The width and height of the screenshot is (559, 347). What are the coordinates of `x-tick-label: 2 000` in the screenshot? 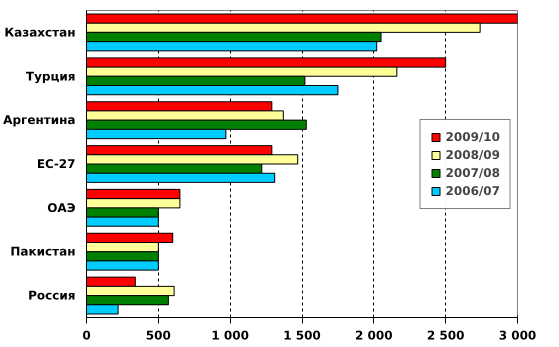 It's located at (374, 335).